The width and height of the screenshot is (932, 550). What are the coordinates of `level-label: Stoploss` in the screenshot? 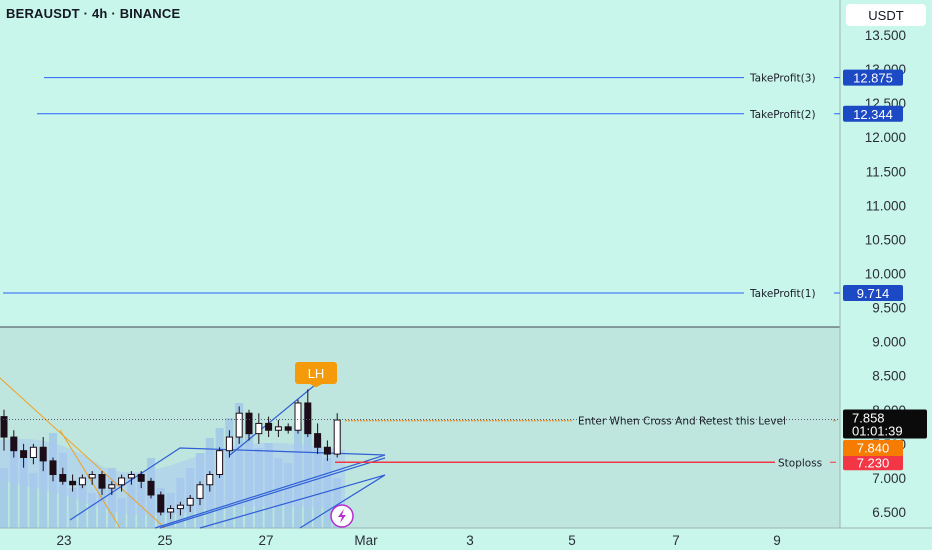 It's located at (800, 463).